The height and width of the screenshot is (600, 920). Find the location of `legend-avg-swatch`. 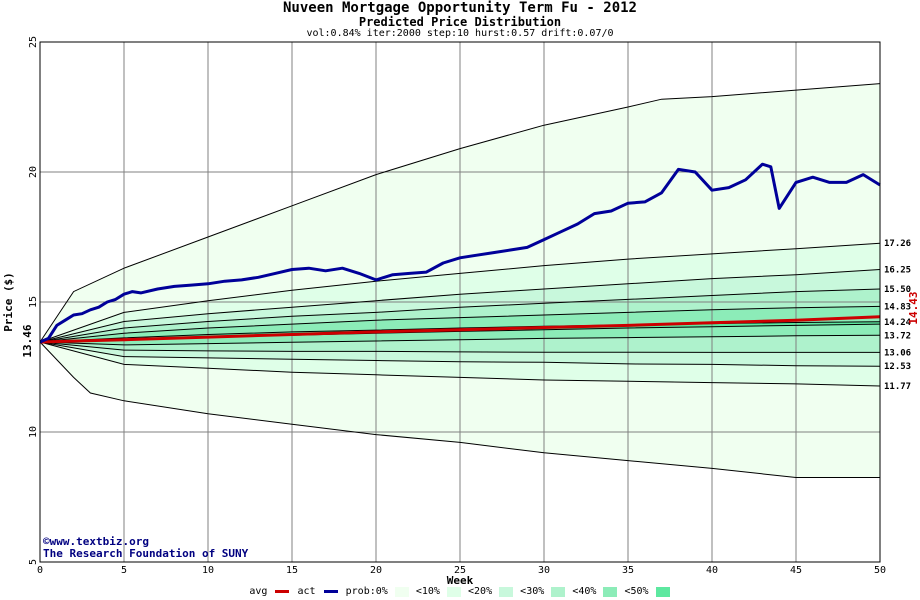

legend-avg-swatch is located at coordinates (282, 591).